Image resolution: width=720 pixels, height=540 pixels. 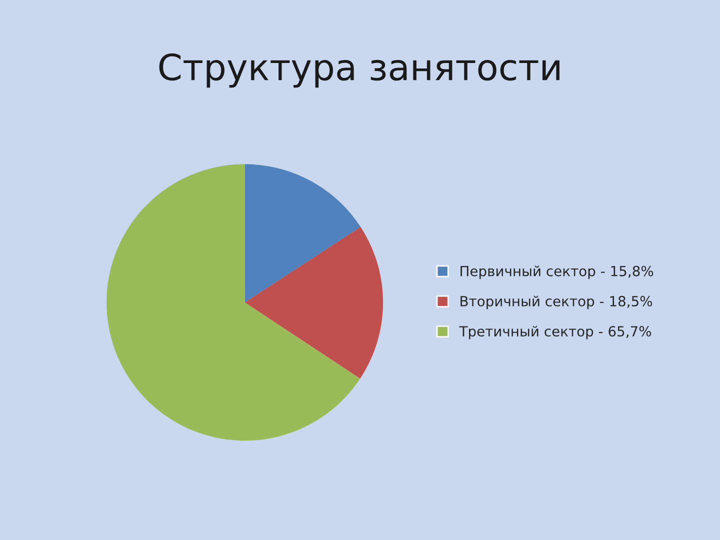 What do you see at coordinates (359, 70) in the screenshot?
I see `chart-title: Структура занятости` at bounding box center [359, 70].